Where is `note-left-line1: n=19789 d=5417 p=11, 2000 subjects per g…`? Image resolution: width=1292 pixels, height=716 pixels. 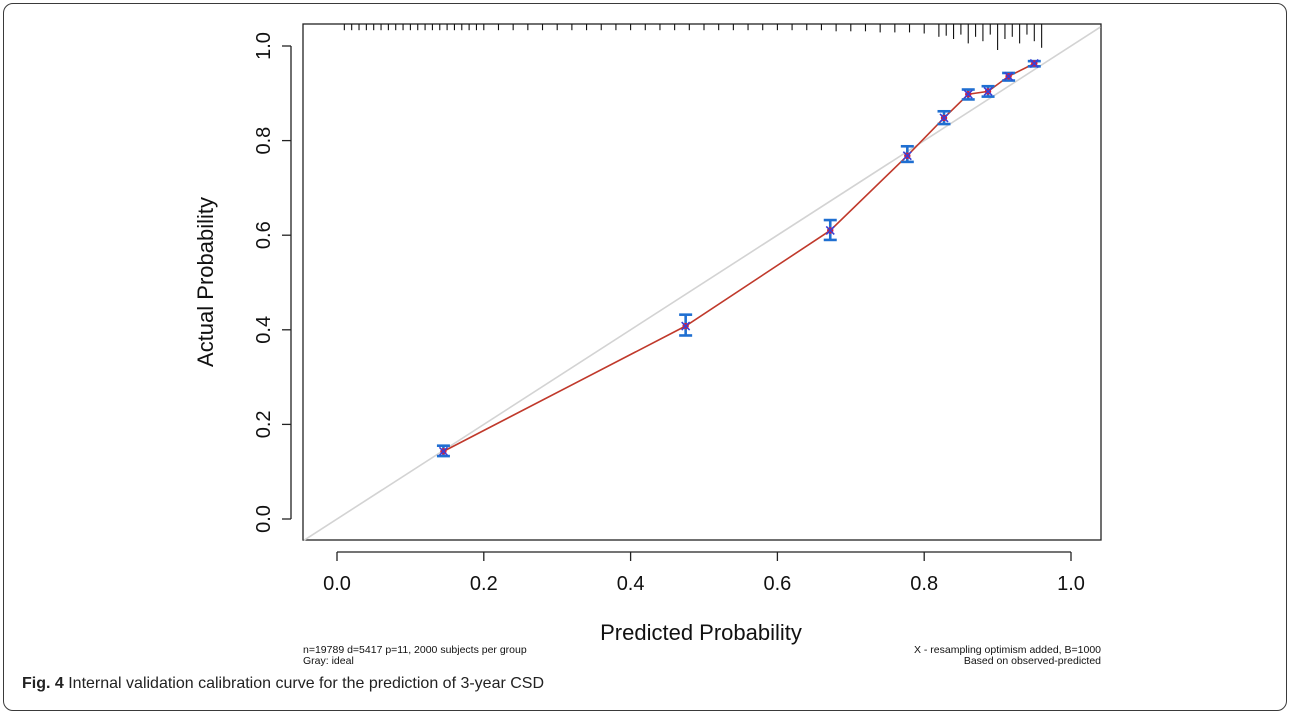
note-left-line1: n=19789 d=5417 p=11, 2000 subjects per g… is located at coordinates (415, 650).